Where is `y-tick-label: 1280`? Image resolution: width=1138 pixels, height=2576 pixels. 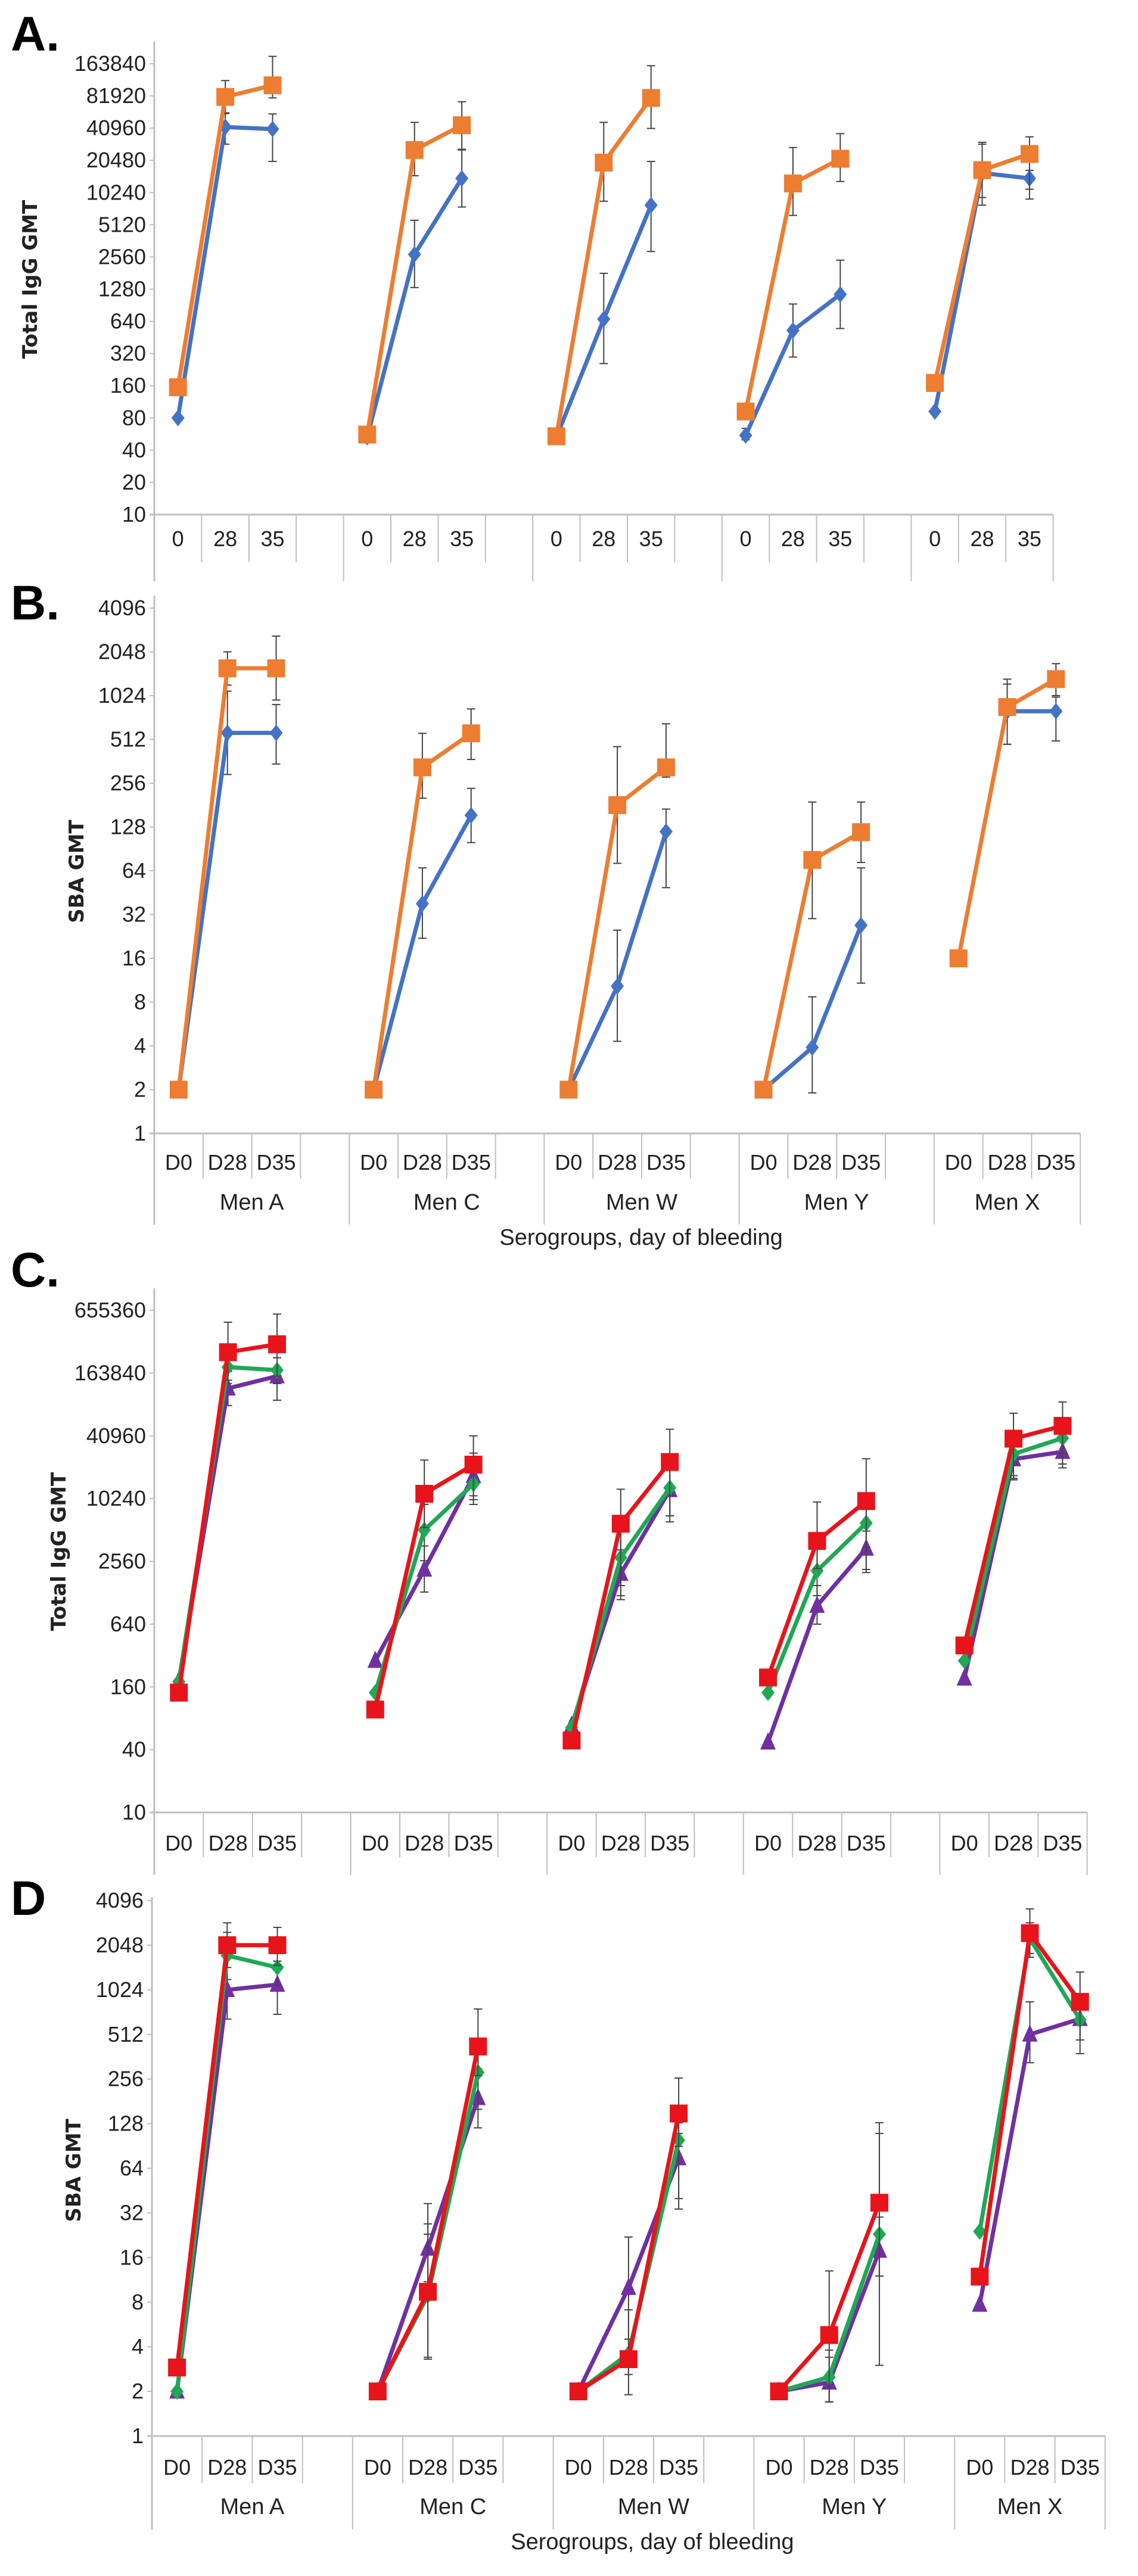 y-tick-label: 1280 is located at coordinates (122, 289).